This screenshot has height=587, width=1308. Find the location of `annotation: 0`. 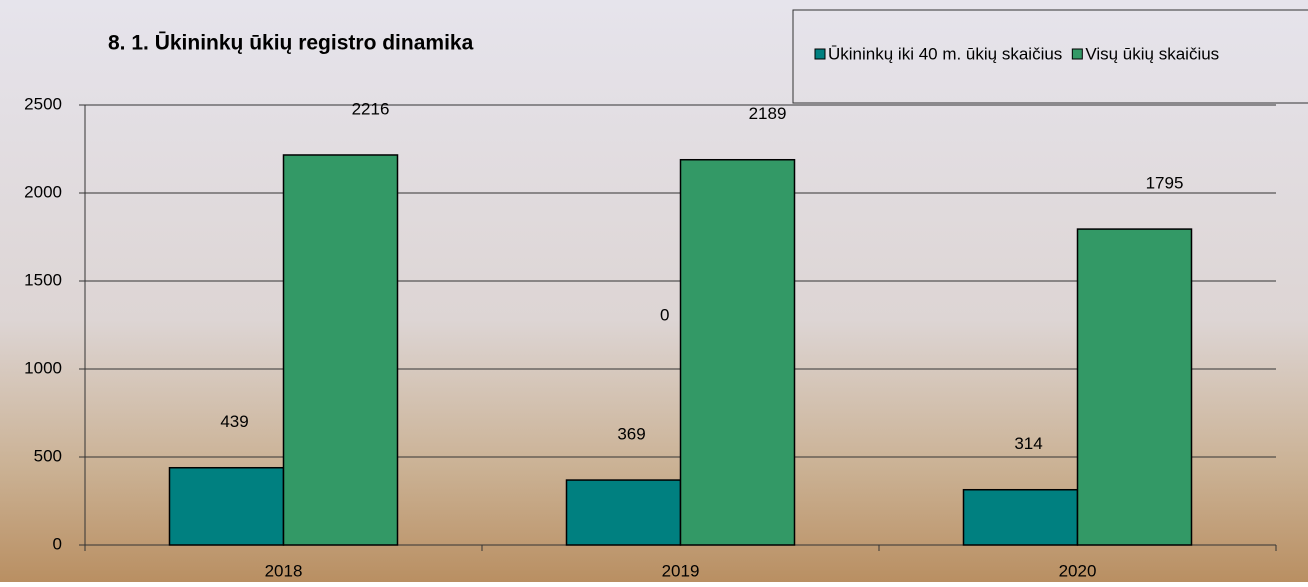

annotation: 0 is located at coordinates (664, 314).